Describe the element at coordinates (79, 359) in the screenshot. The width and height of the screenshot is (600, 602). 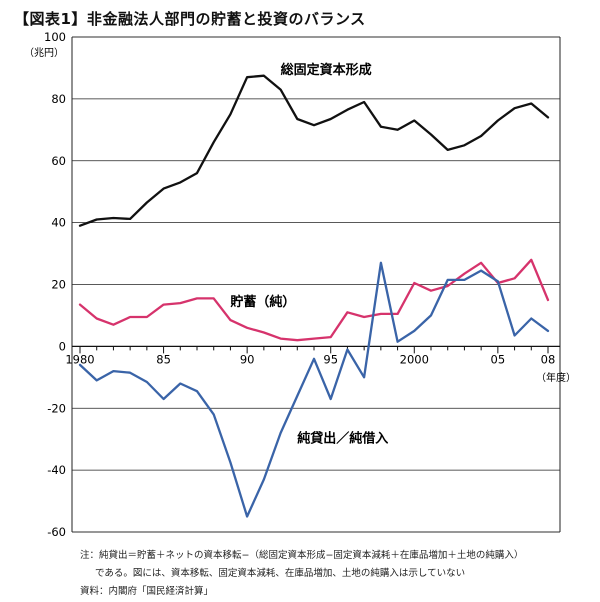
I see `x-tick-label: 1980` at that location.